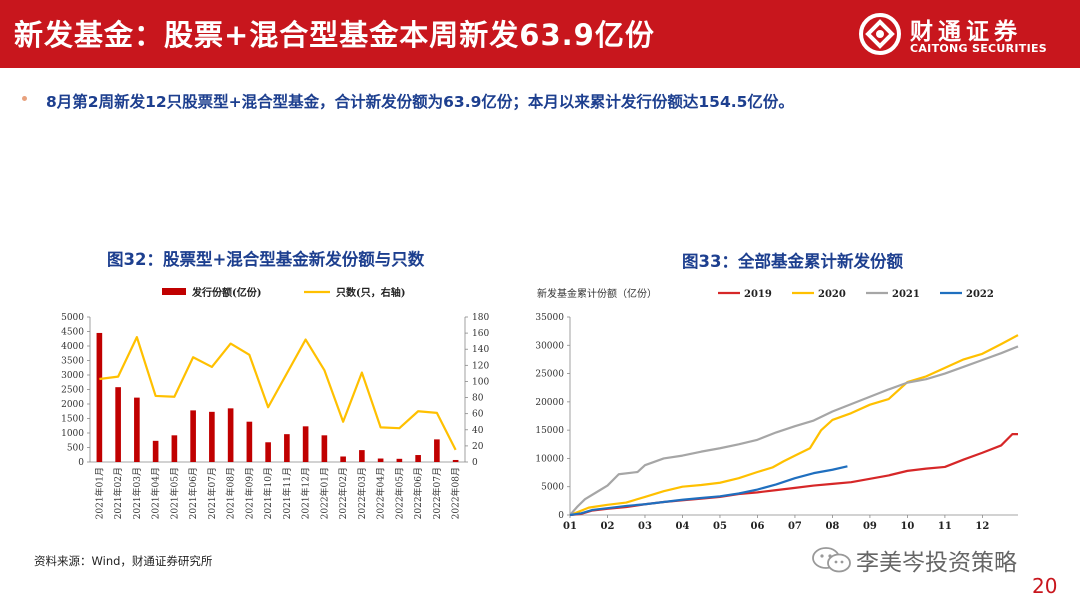  What do you see at coordinates (478, 415) in the screenshot?
I see `chart1-right-tick-label: 60` at bounding box center [478, 415].